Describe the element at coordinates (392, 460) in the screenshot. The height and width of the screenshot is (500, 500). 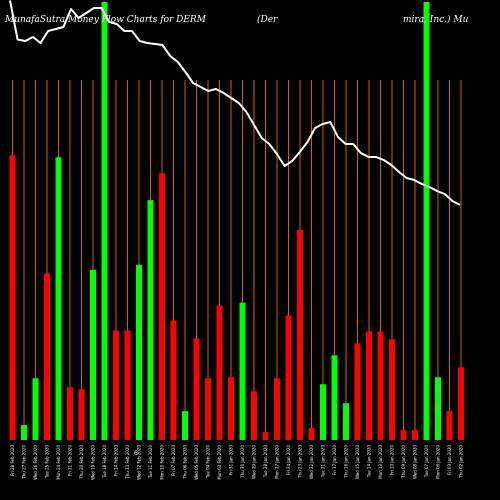
I see `x-tick-label: Fri 10 Jan 2020` at that location.